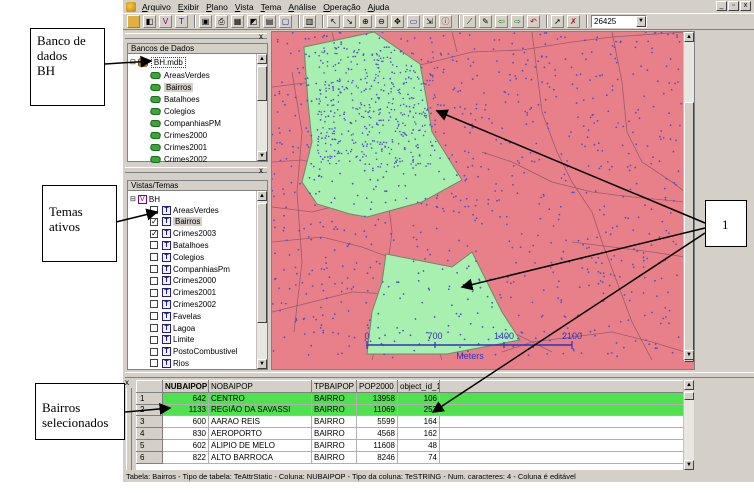 This screenshot has height=493, width=754. What do you see at coordinates (149, 398) in the screenshot?
I see `row-header: 1` at bounding box center [149, 398].